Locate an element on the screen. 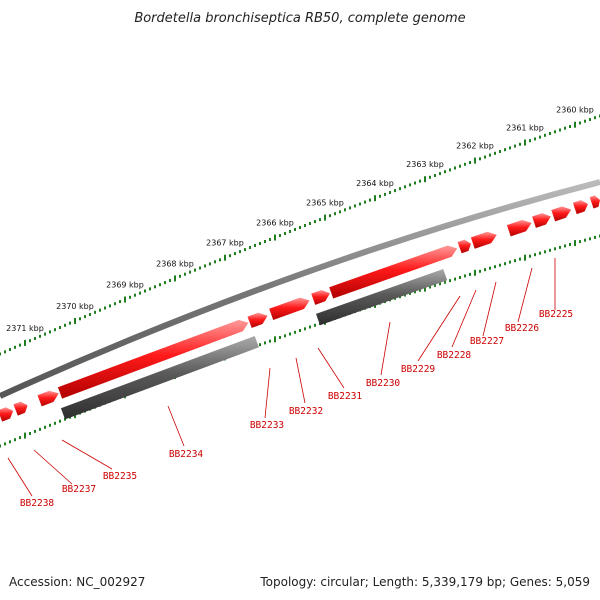 The image size is (600, 600). gene-label: BB2229 is located at coordinates (418, 369).